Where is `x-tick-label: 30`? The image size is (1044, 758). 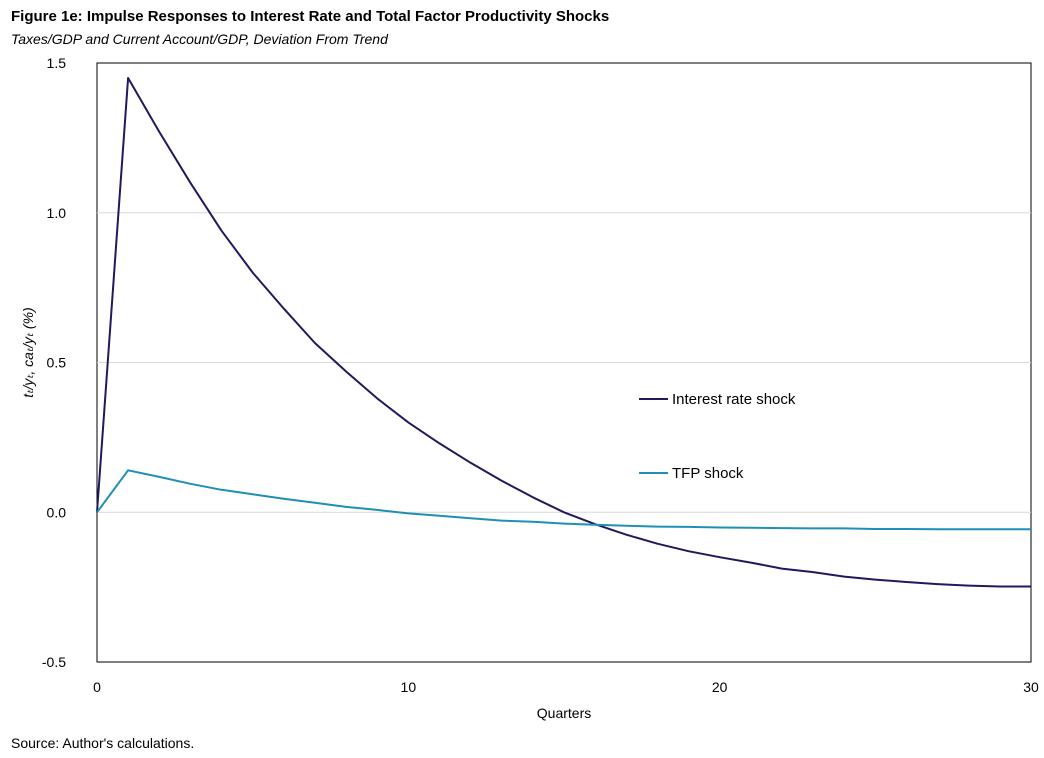
x-tick-label: 30 is located at coordinates (1031, 687).